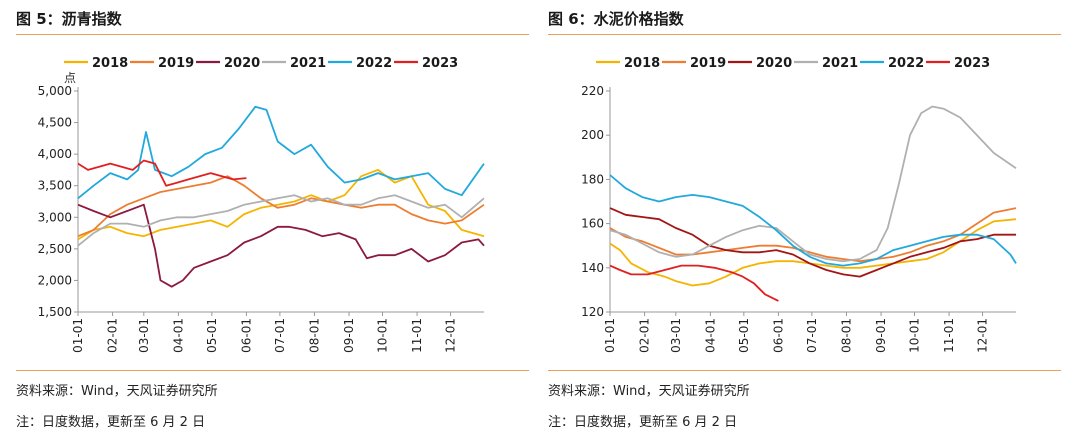 The width and height of the screenshot is (1080, 433). What do you see at coordinates (592, 224) in the screenshot?
I see `y-tick-label: 160` at bounding box center [592, 224].